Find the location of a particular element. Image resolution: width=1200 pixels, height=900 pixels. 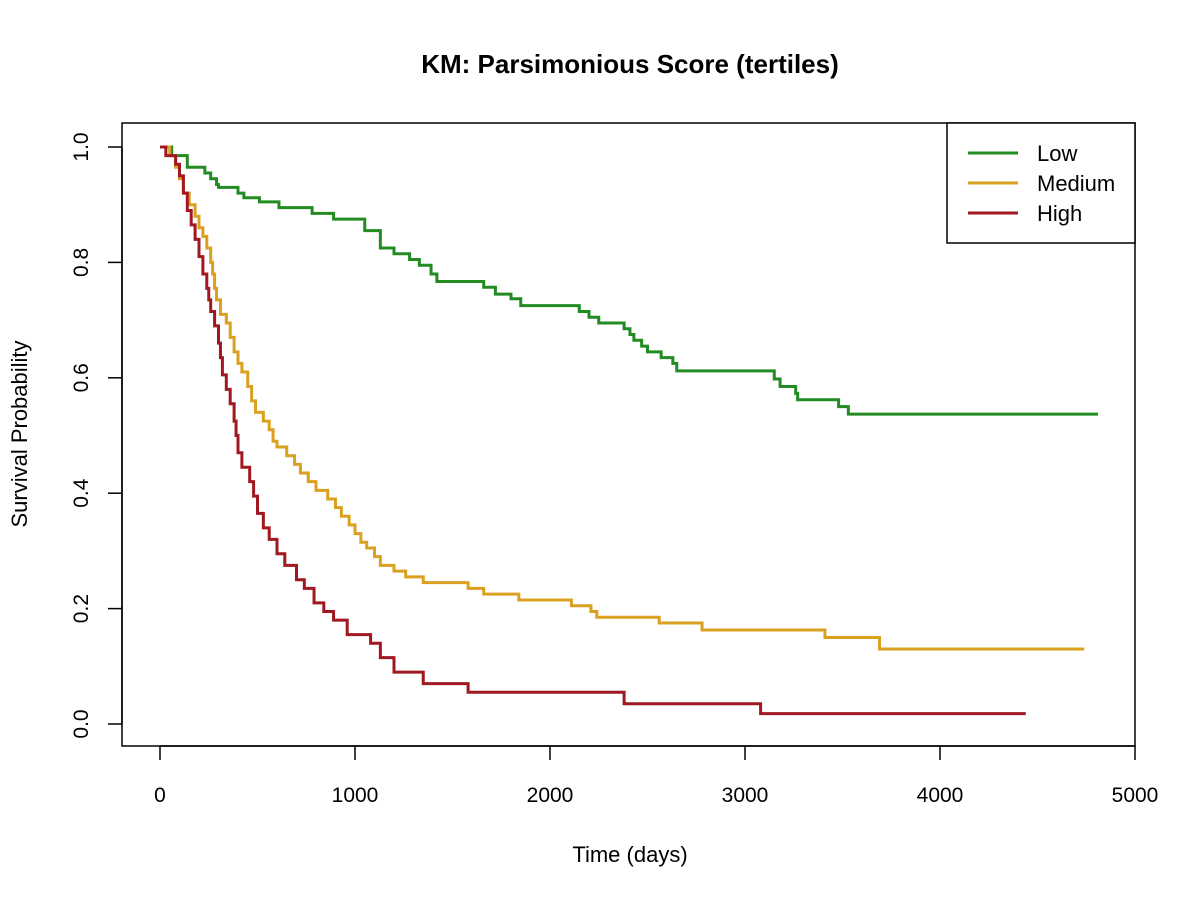

y-tick-label: 0.0 is located at coordinates (81, 723).